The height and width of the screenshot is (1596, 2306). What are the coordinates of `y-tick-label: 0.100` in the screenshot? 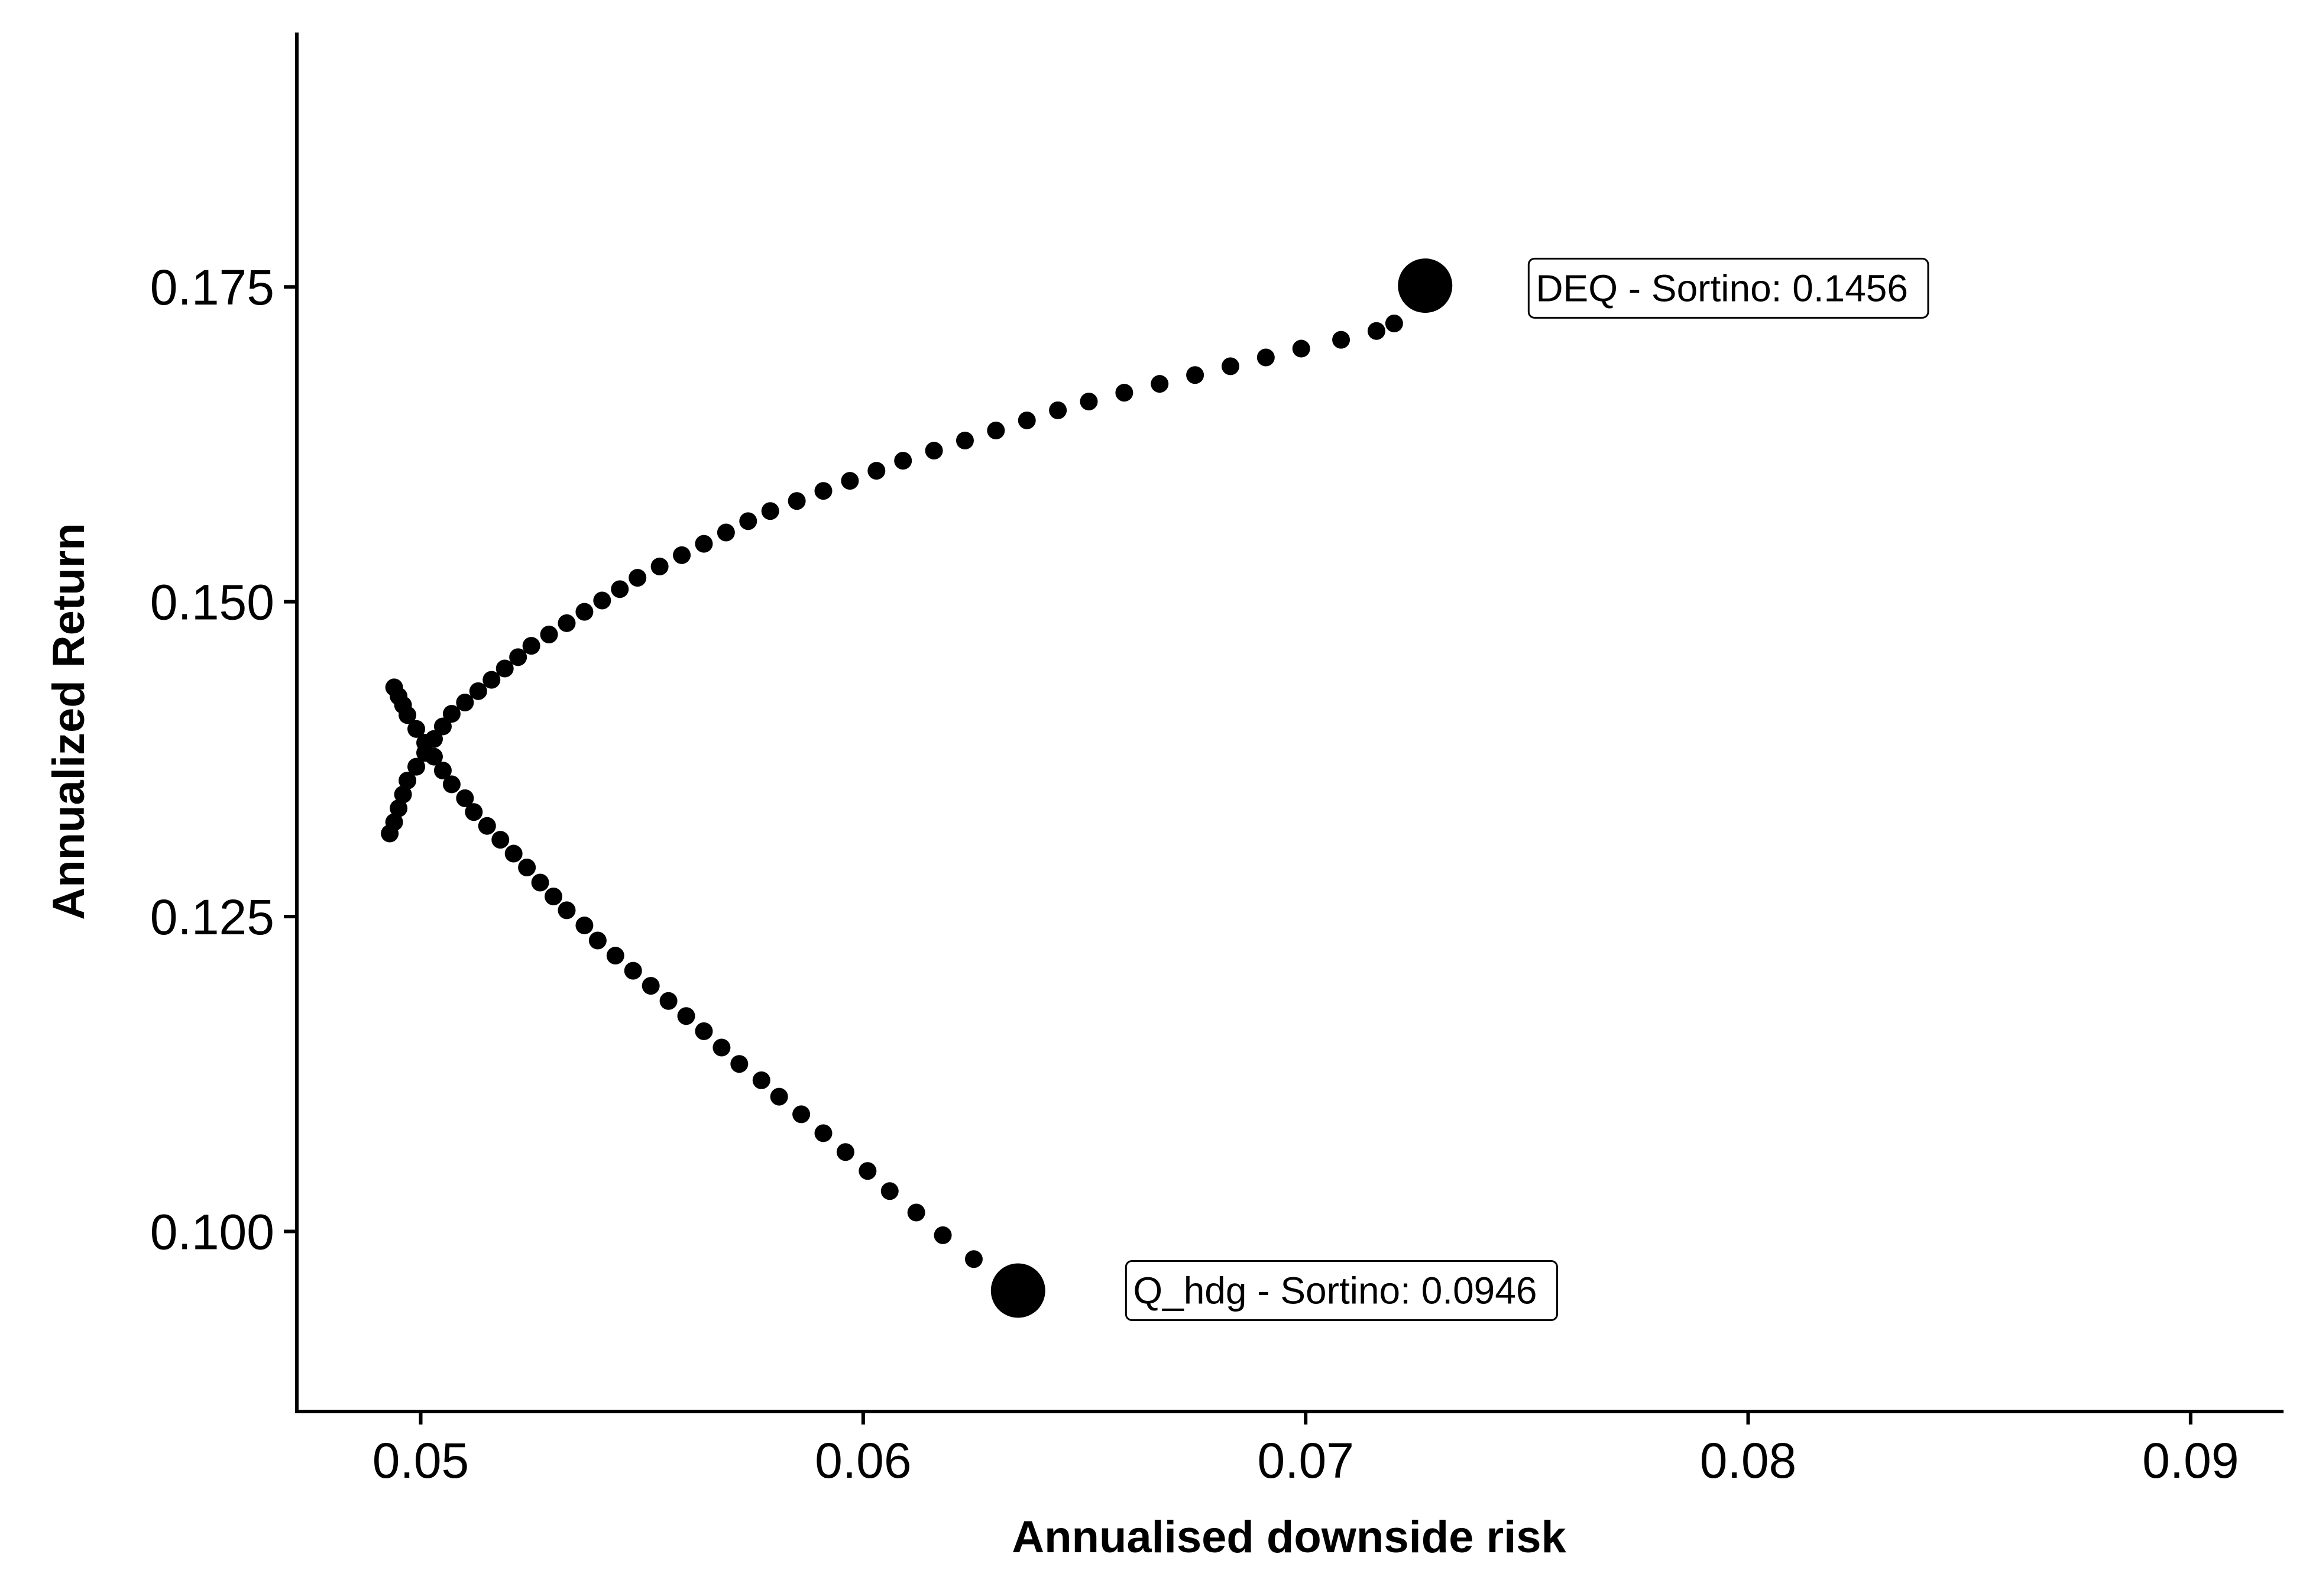 It's located at (212, 1232).